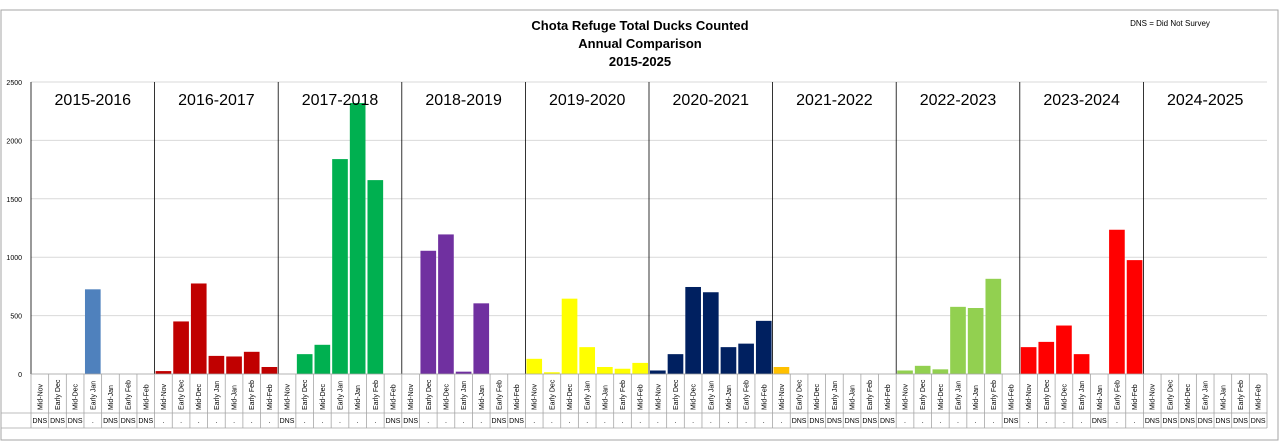  Describe the element at coordinates (1170, 23) in the screenshot. I see `dns-note: DNS = Did Not Survey` at that location.